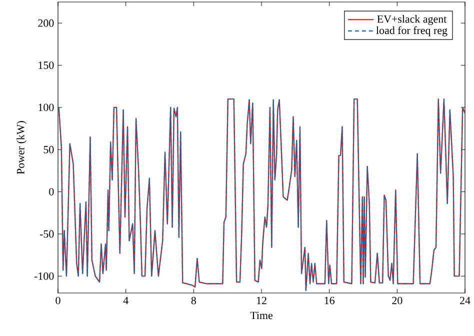 Image resolution: width=474 pixels, height=336 pixels. I want to click on x-tick-label: 8, so click(193, 300).